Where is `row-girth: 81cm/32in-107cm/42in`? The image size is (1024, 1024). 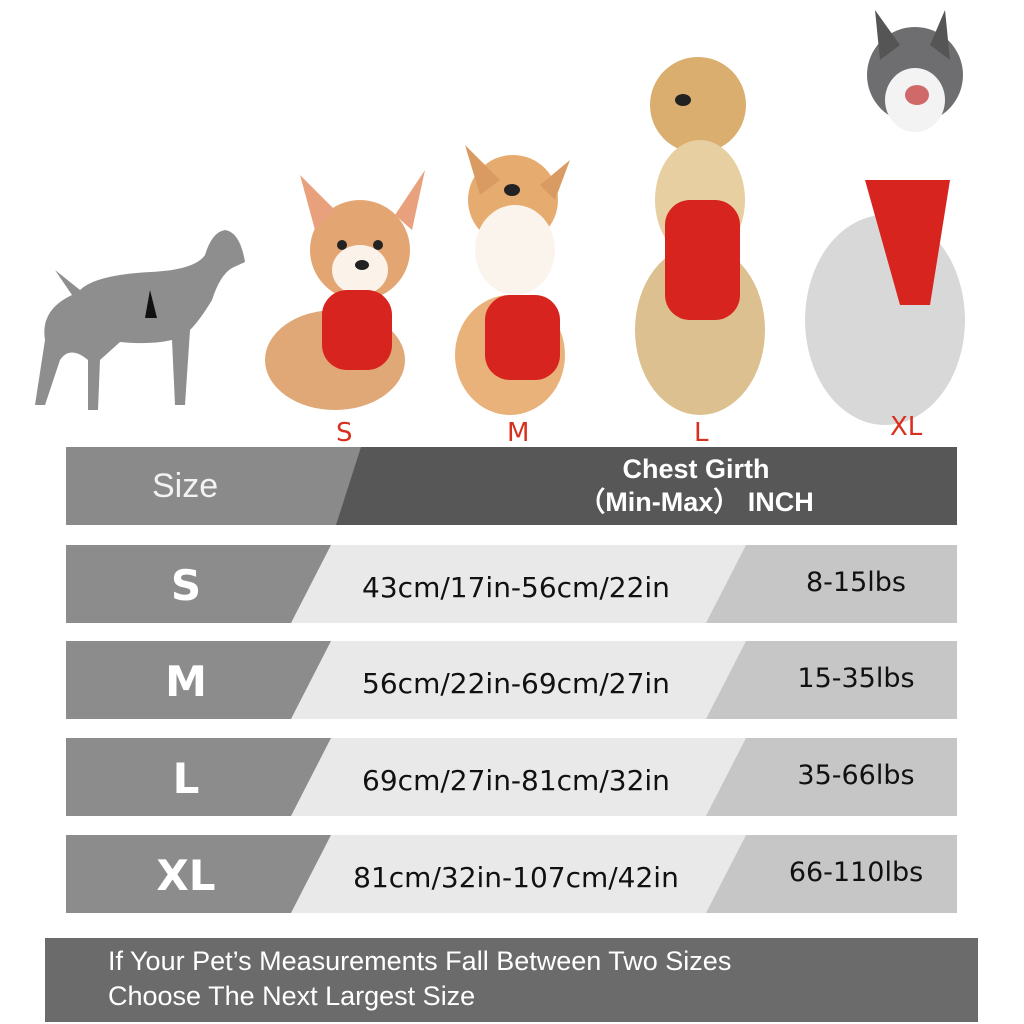 row-girth: 81cm/32in-107cm/42in is located at coordinates (516, 877).